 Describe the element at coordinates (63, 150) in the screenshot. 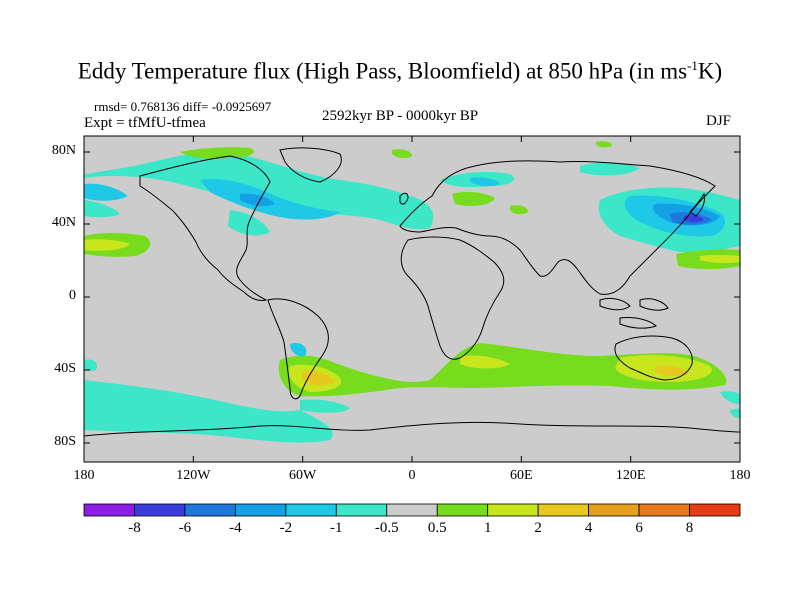

I see `lat-tick-label: 80N` at that location.